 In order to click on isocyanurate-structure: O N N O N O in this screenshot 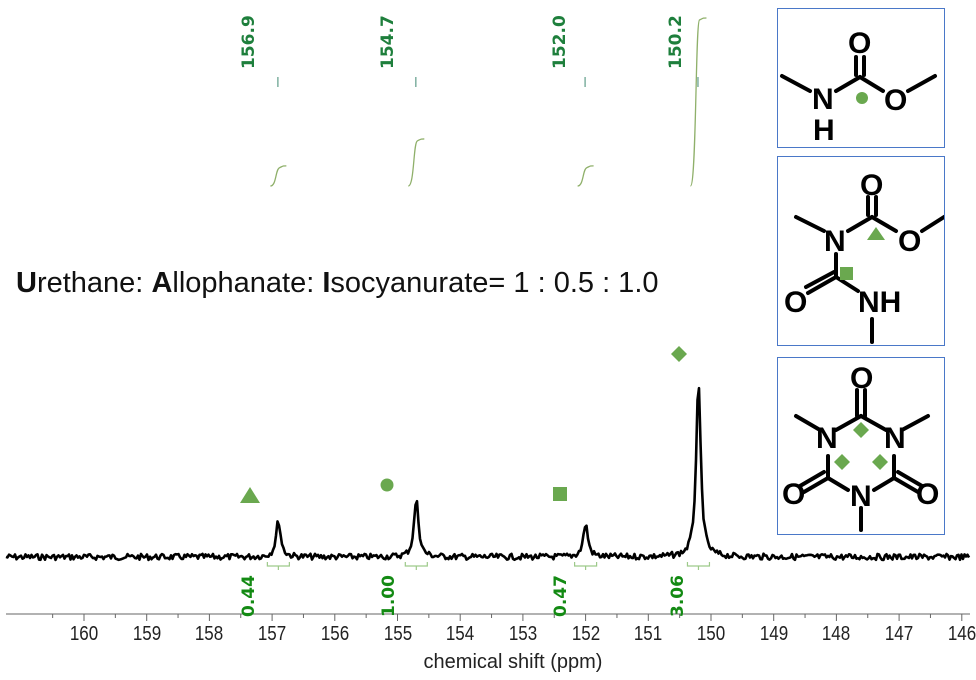, I will do `click(860, 447)`.